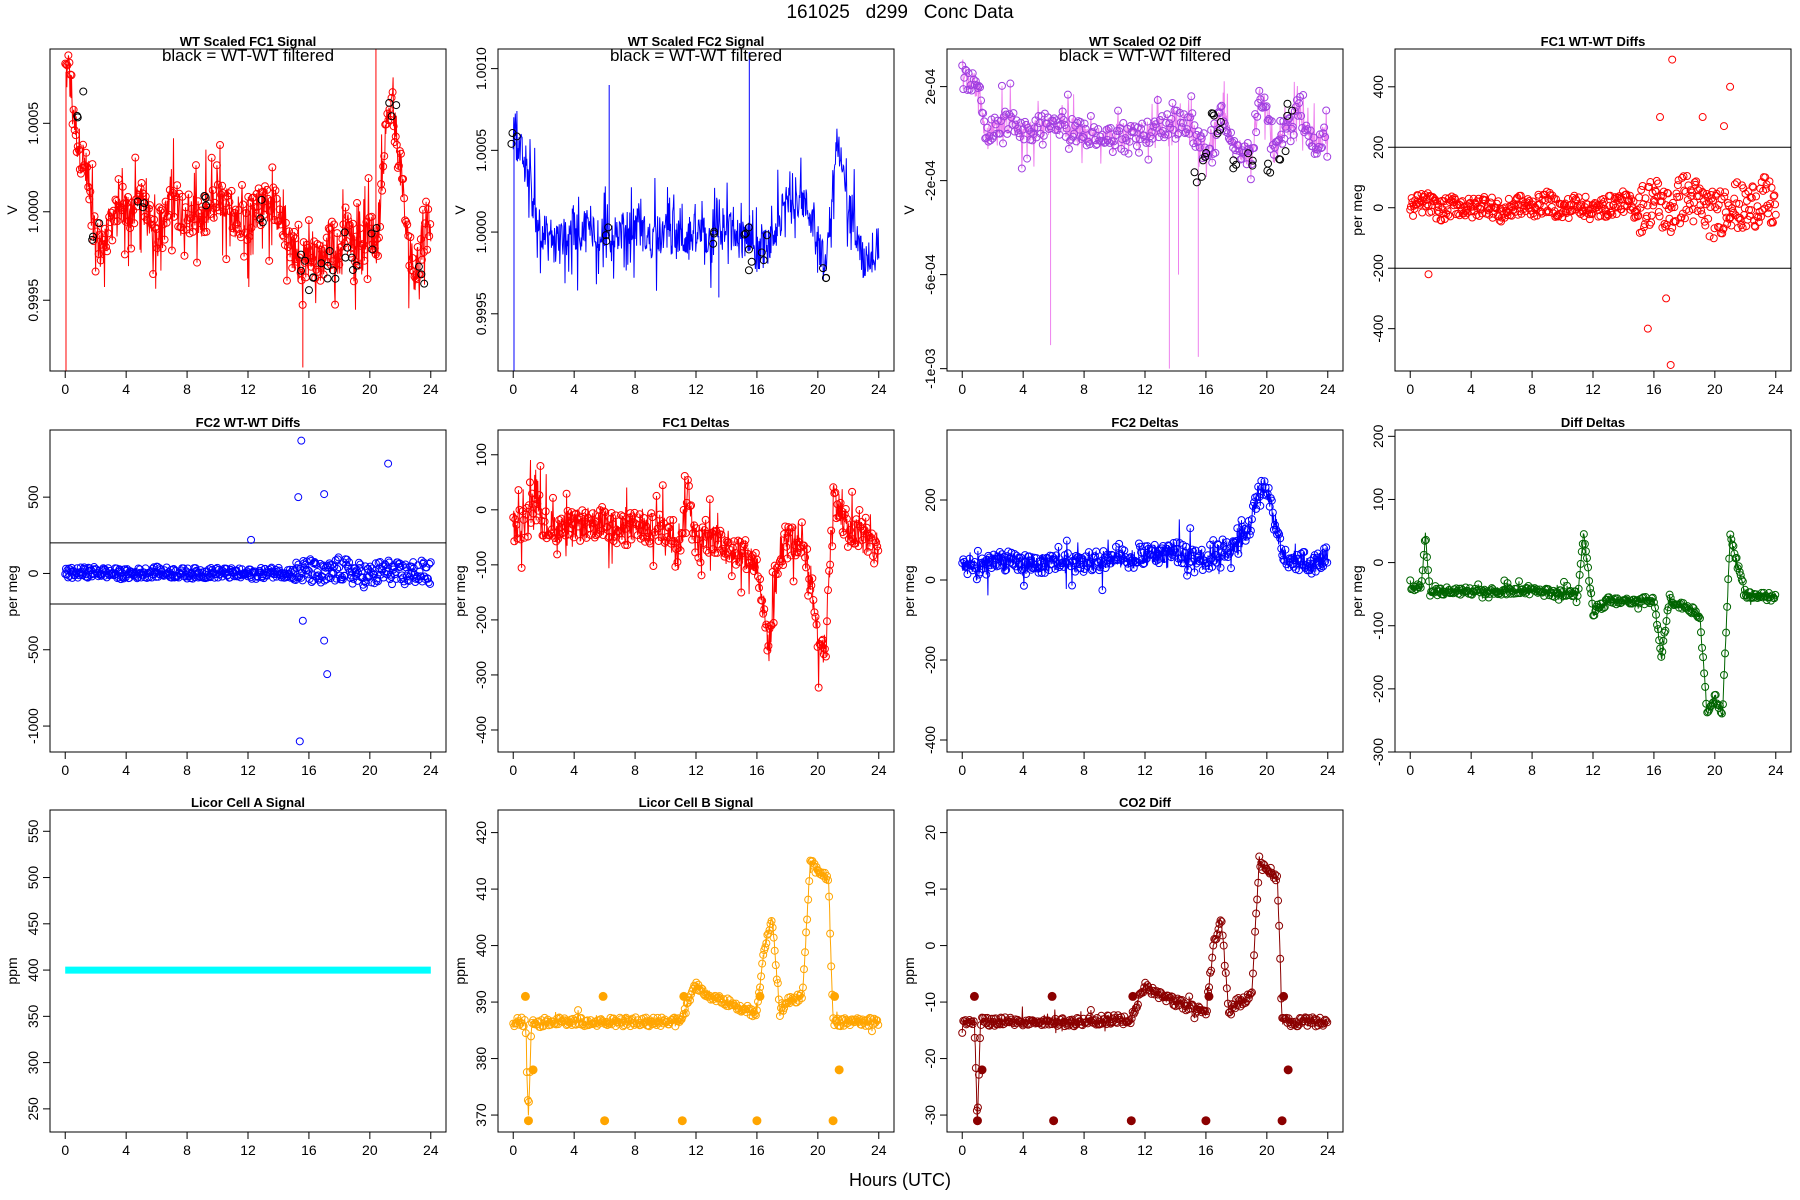 The width and height of the screenshot is (1800, 1200). Describe the element at coordinates (33, 123) in the screenshot. I see `y-tick-label: 1.0005` at that location.